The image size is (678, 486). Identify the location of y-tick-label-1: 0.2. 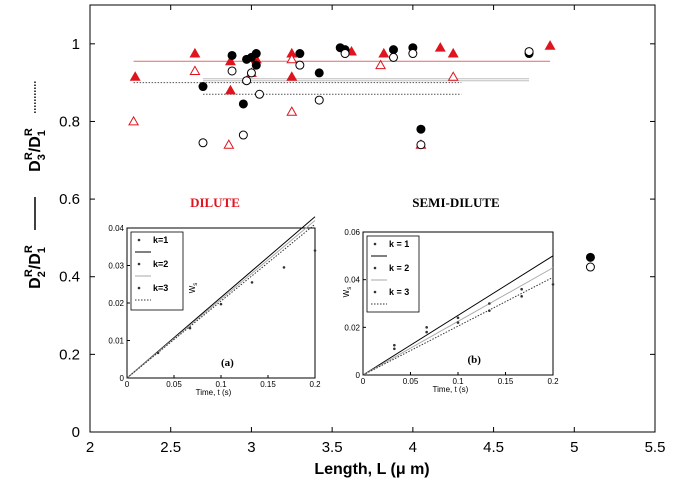
(69, 354).